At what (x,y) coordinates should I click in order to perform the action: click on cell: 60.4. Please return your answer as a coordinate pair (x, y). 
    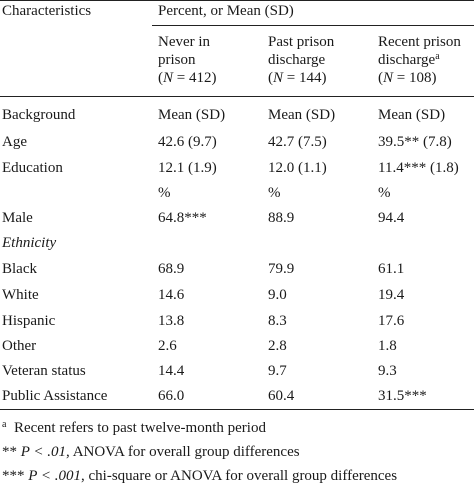
    Looking at the image, I should click on (281, 396).